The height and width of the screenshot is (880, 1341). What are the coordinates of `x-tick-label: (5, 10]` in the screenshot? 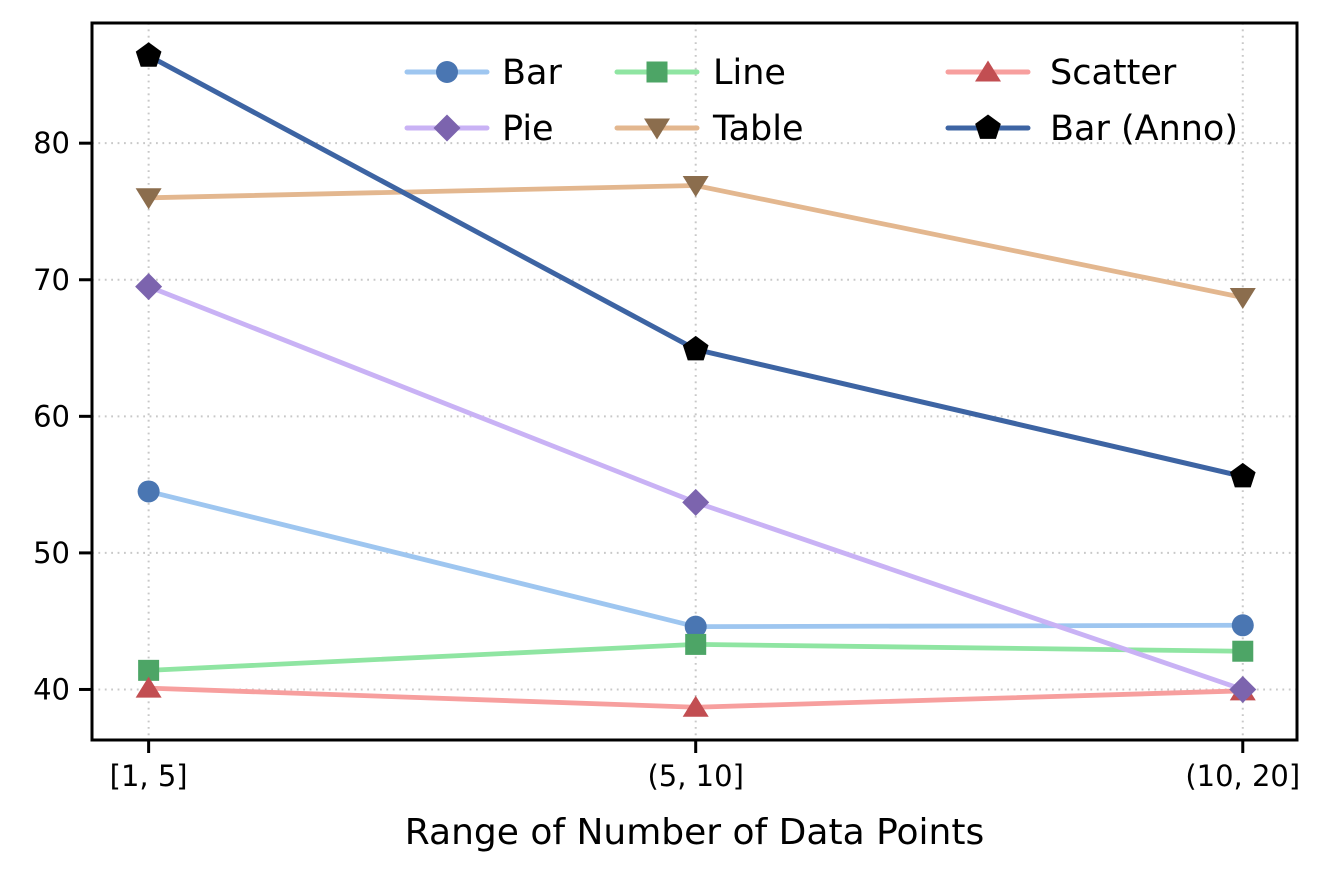 It's located at (695, 776).